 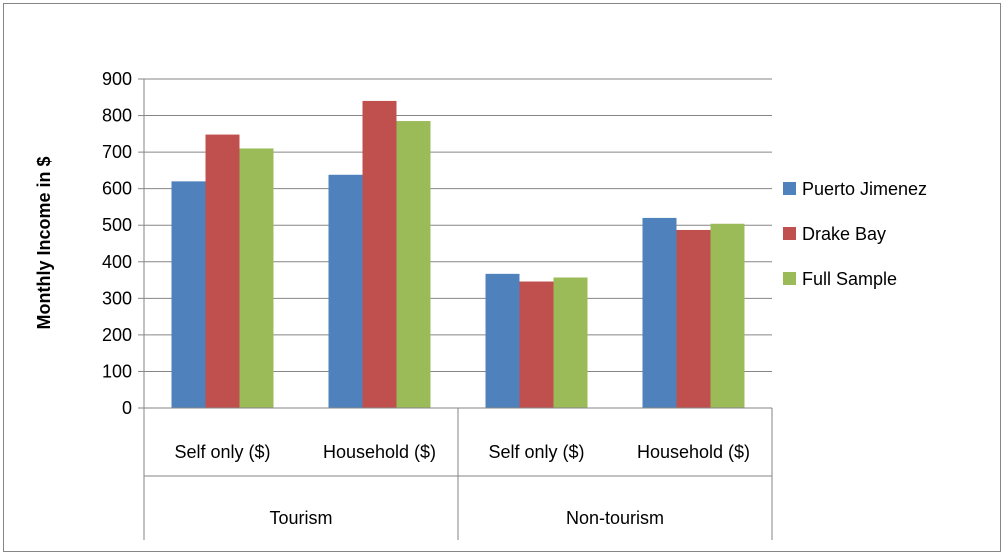 I want to click on y-tick-label: 400, so click(x=117, y=262).